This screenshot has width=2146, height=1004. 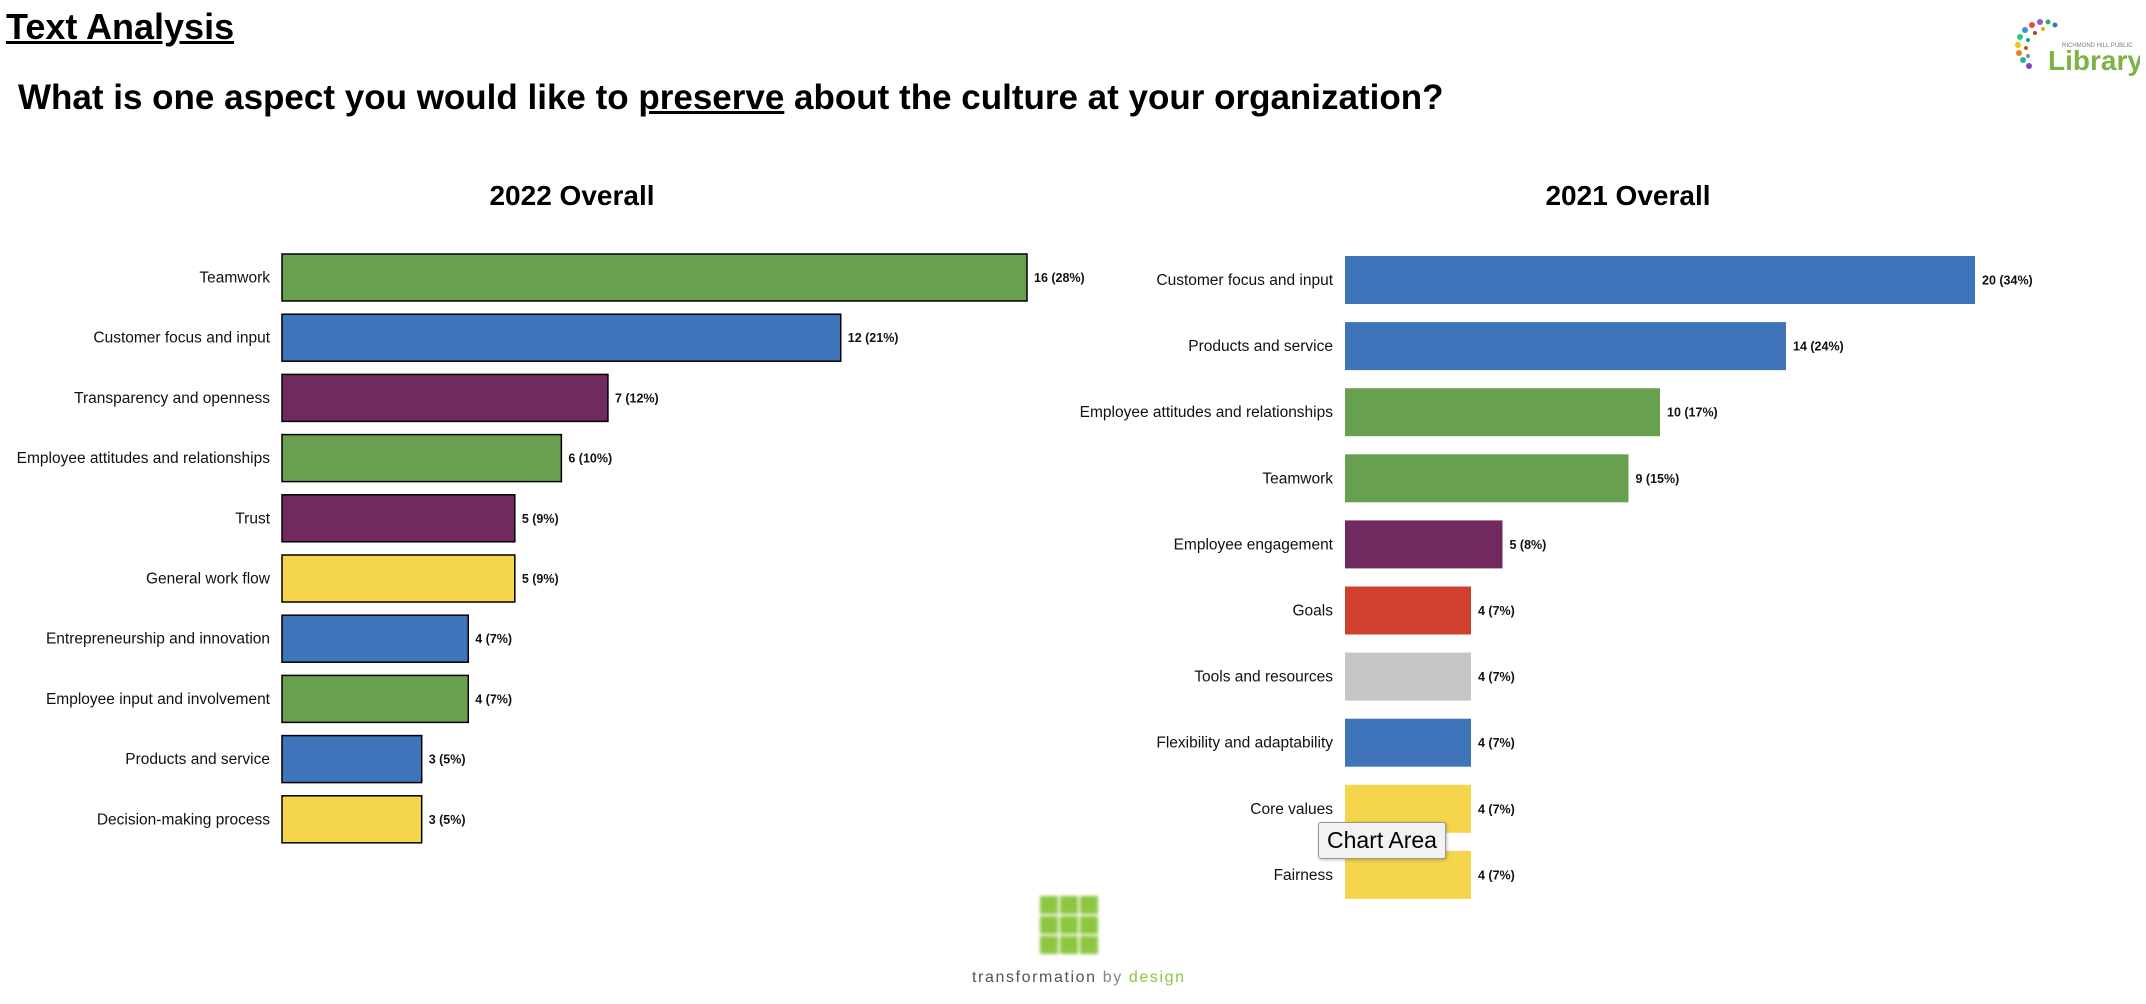 What do you see at coordinates (1424, 544) in the screenshot?
I see `bar-employee-engagement` at bounding box center [1424, 544].